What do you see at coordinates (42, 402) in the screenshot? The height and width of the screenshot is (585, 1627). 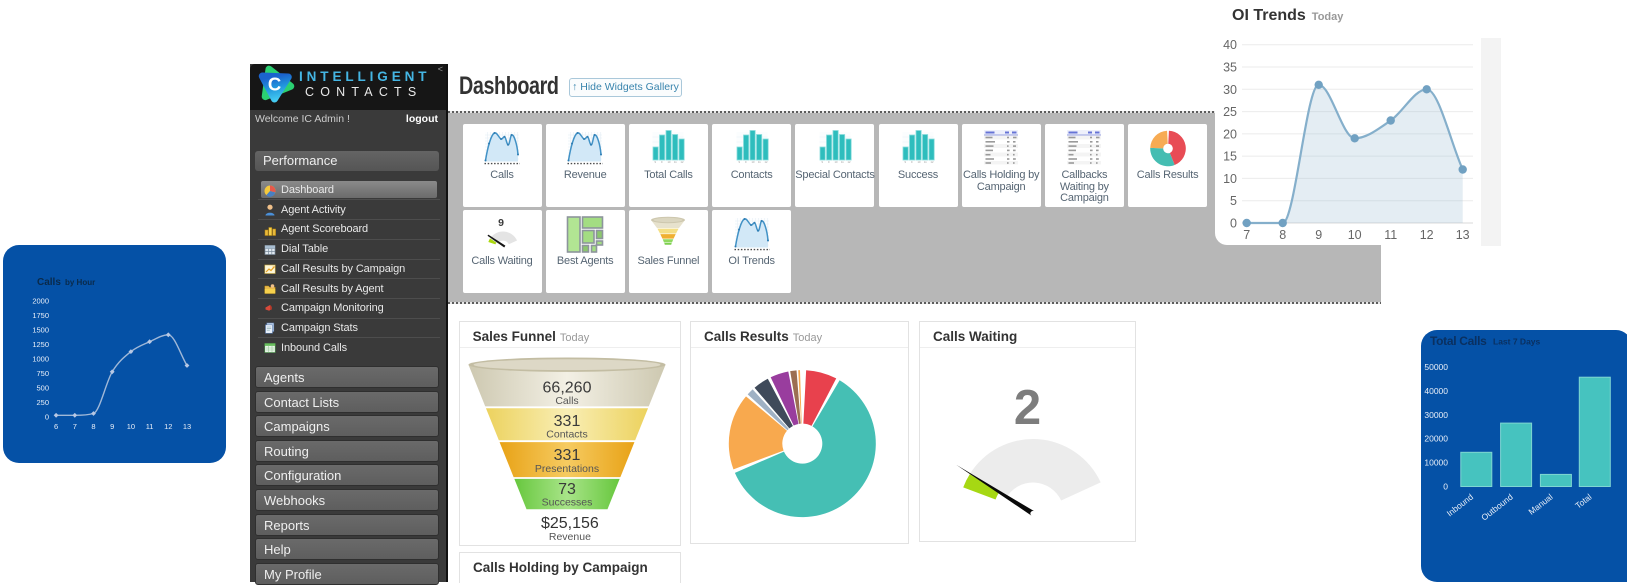 I see `svg-text: 250` at bounding box center [42, 402].